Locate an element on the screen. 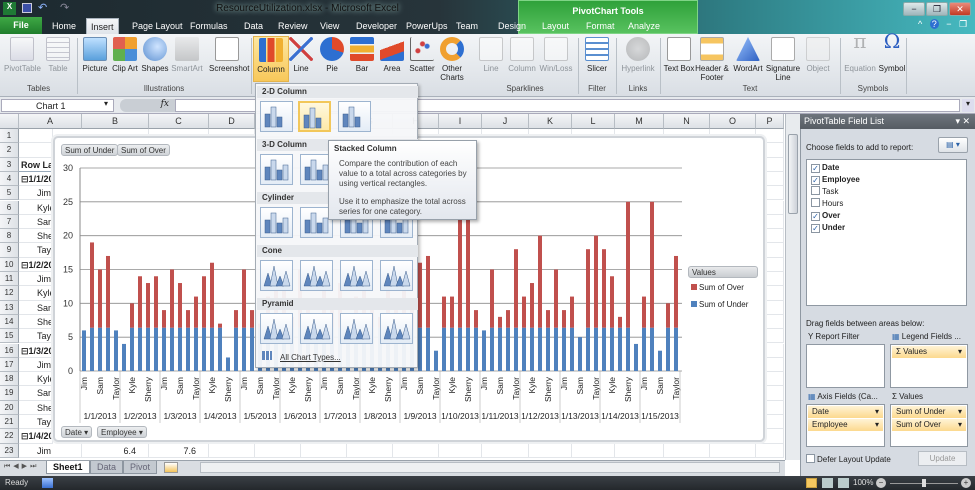 The width and height of the screenshot is (975, 490). ribbon-button-equation: π Equation is located at coordinates (860, 55).